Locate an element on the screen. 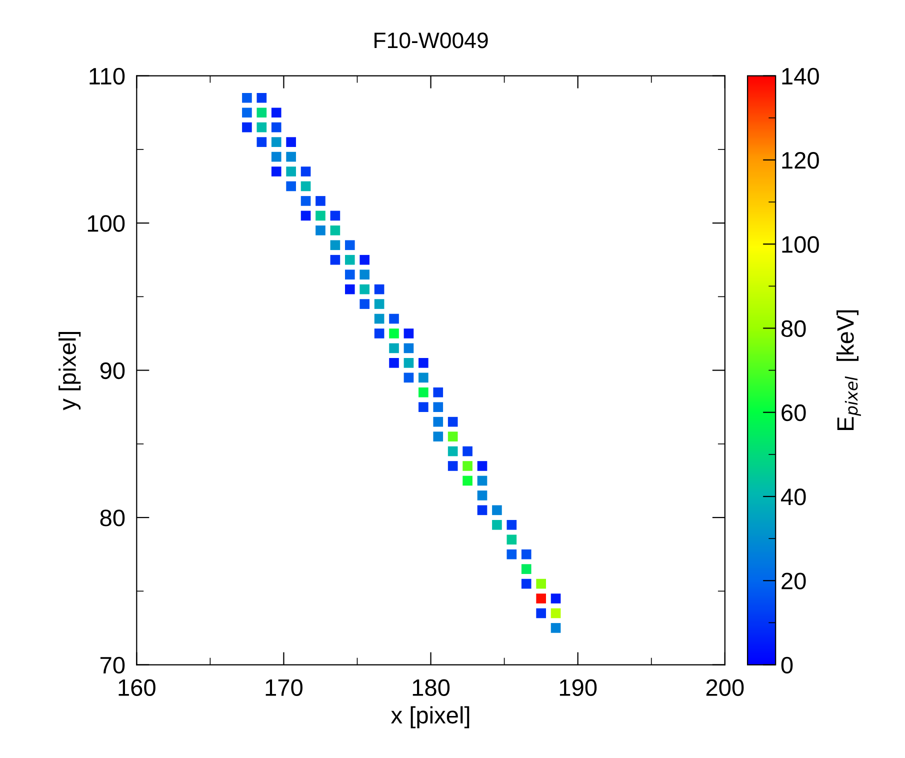  y-tick-label: 80 is located at coordinates (112, 518).